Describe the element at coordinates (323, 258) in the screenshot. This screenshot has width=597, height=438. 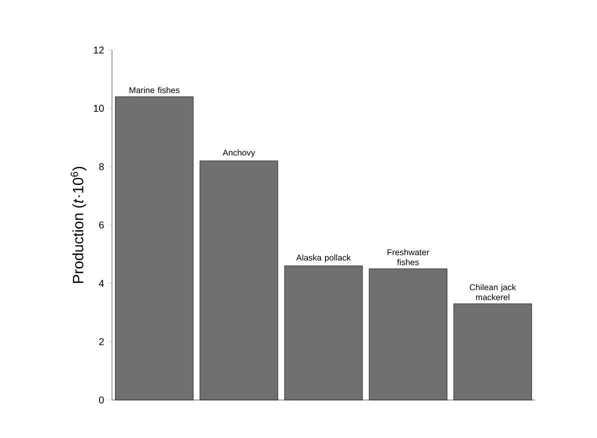
I see `x-tick-label: Alaska pollack` at that location.